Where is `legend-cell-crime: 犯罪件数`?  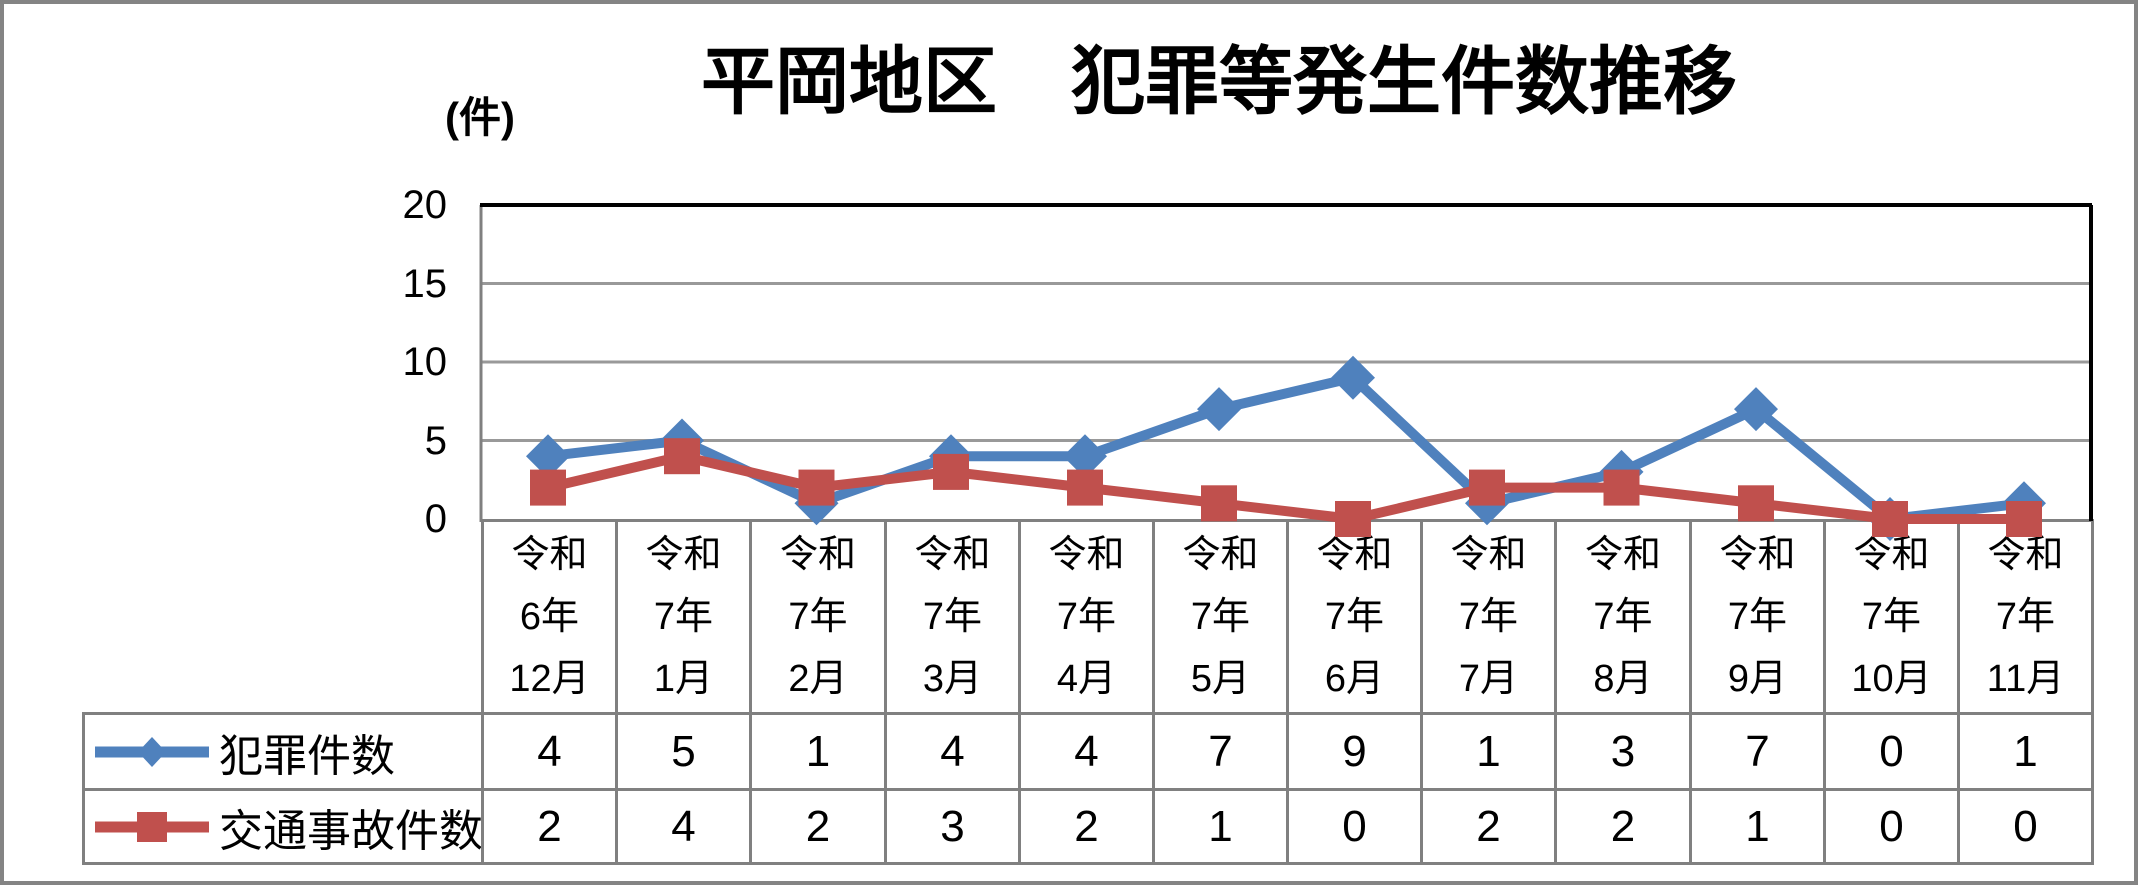
legend-cell-crime: 犯罪件数 is located at coordinates (283, 751).